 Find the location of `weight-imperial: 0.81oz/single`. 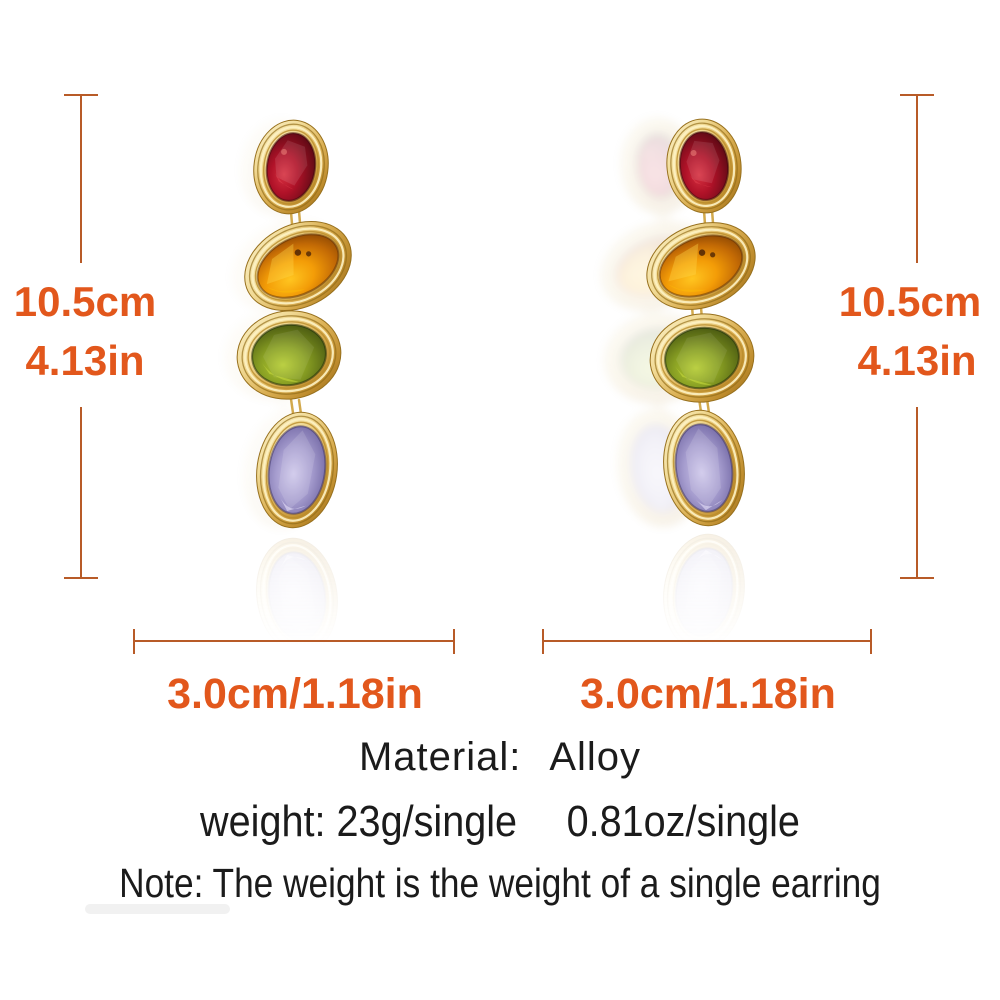

weight-imperial: 0.81oz/single is located at coordinates (683, 821).